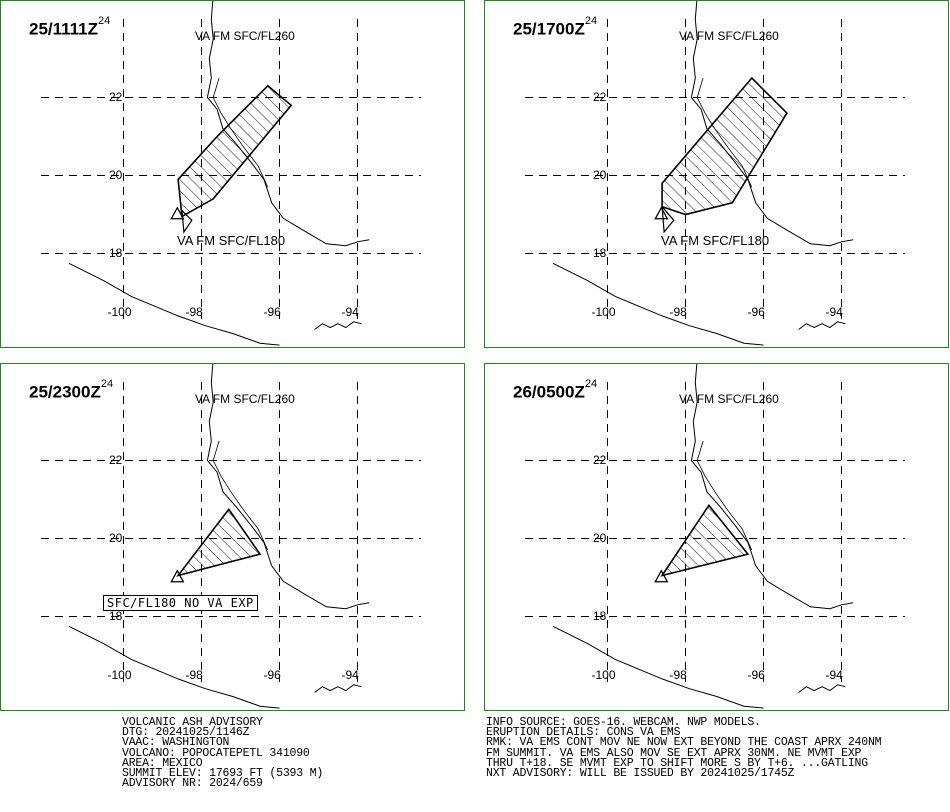 The height and width of the screenshot is (812, 950). I want to click on advisory-line: VOLCANIC ASH ADVISORY, so click(192, 722).